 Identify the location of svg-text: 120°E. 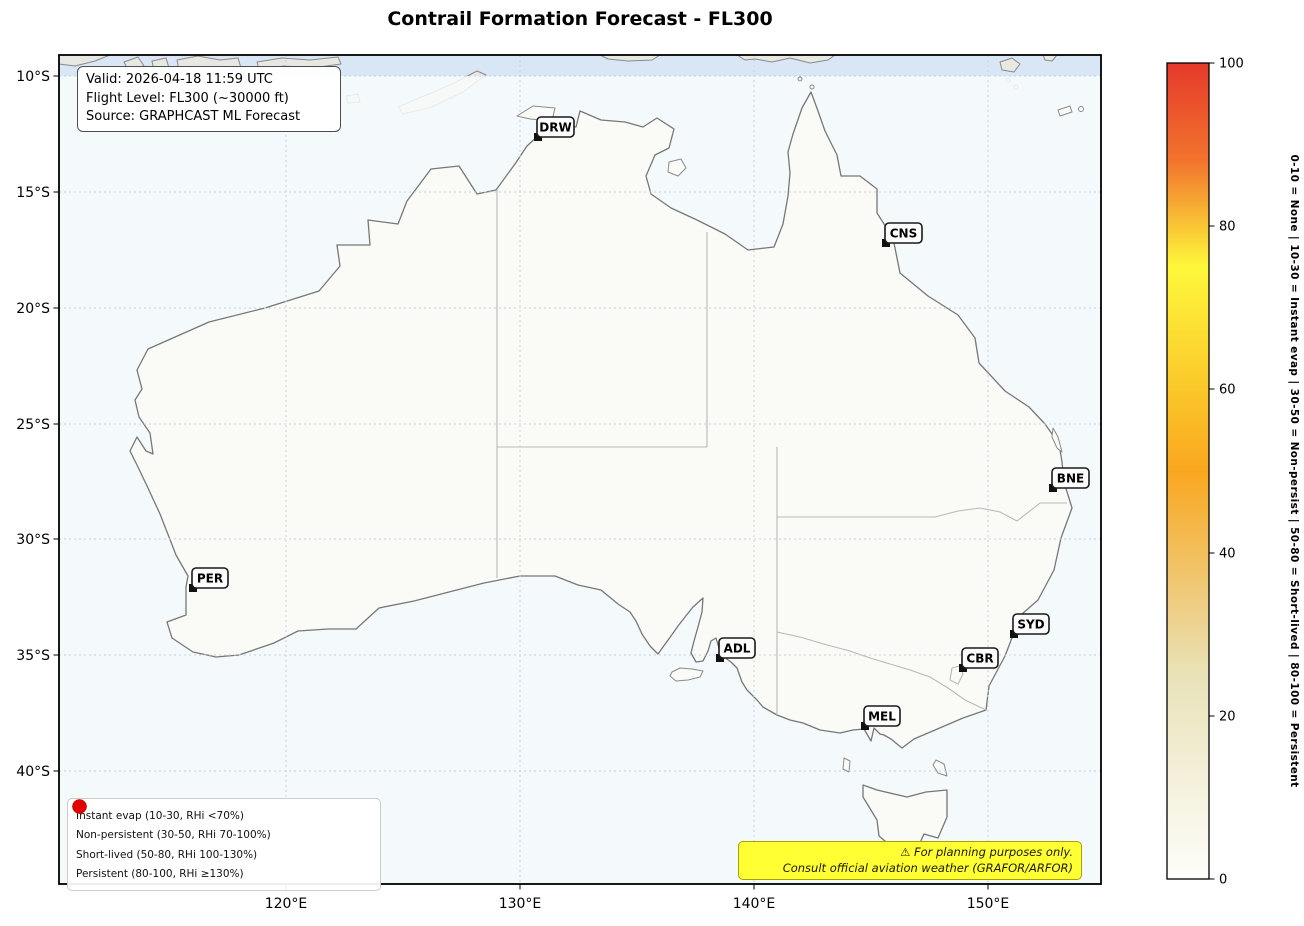
(286, 904).